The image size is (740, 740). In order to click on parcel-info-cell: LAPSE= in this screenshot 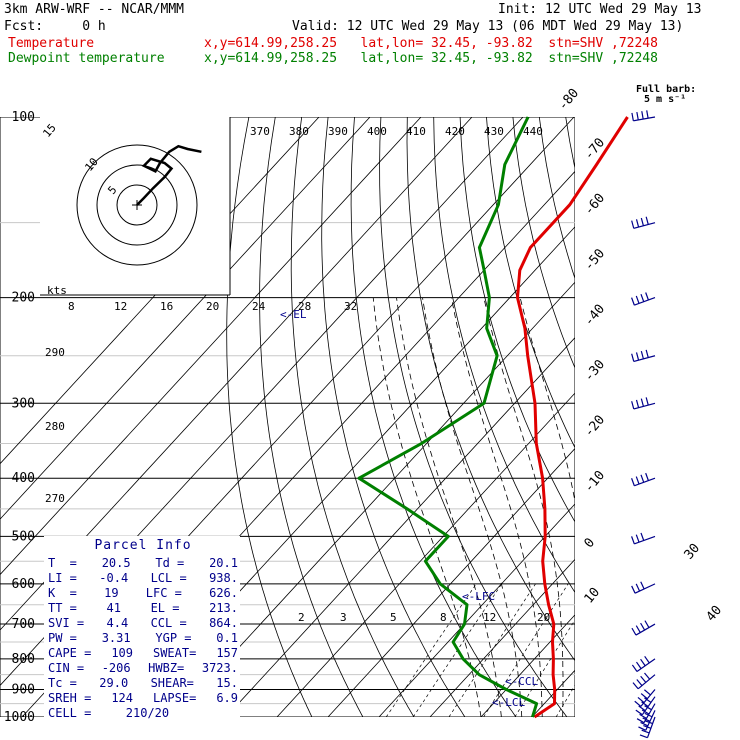, I will do `click(174, 698)`.